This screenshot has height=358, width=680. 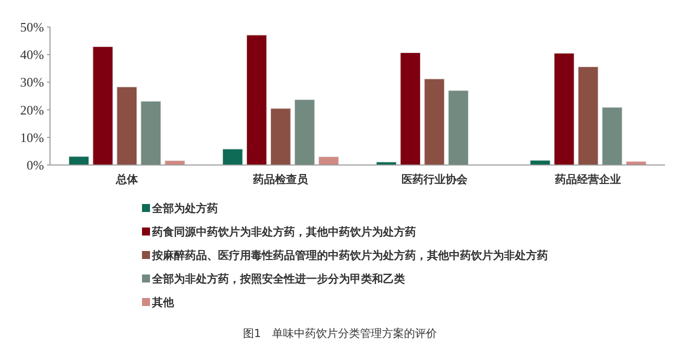 What do you see at coordinates (32, 54) in the screenshot?
I see `y-tick-label: 40%` at bounding box center [32, 54].